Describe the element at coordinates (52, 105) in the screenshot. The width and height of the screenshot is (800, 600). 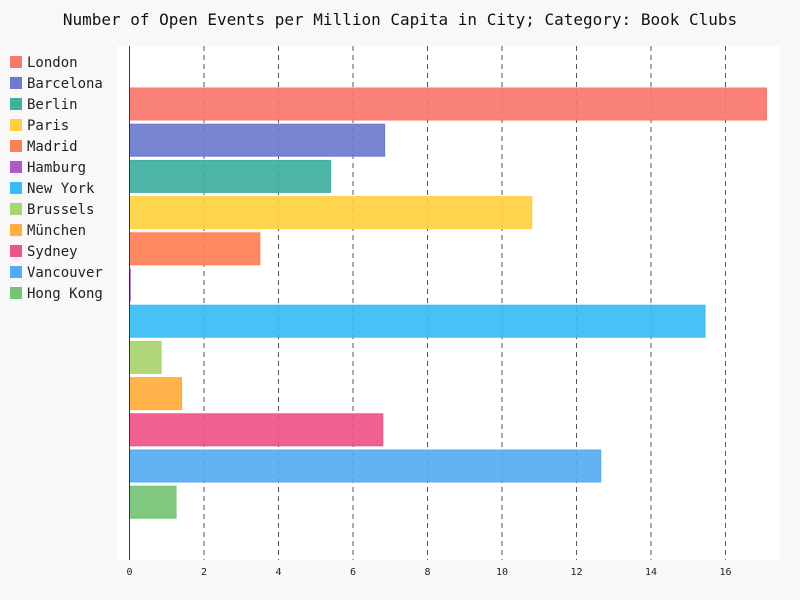
I see `legend-label: Berlin` at that location.